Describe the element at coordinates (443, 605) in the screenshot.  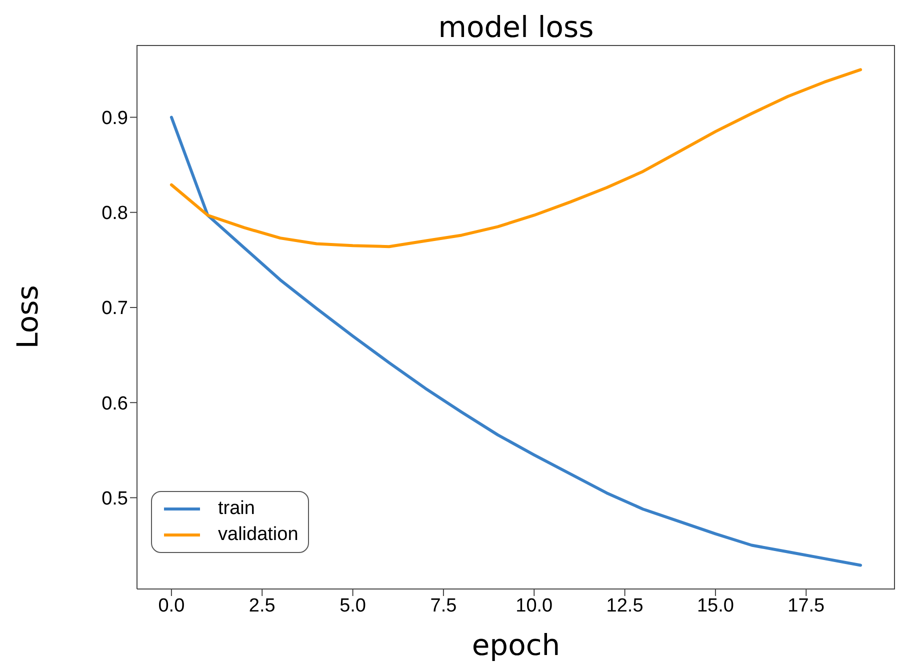
I see `x-tick-label: 7.5` at that location.